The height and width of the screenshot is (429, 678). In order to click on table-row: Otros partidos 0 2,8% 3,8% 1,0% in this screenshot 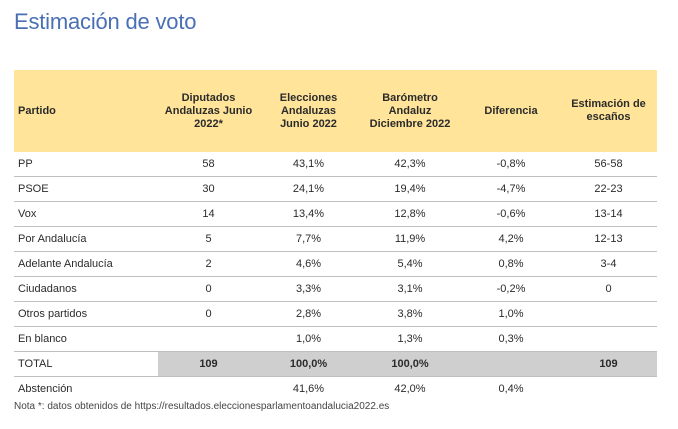, I will do `click(335, 314)`.